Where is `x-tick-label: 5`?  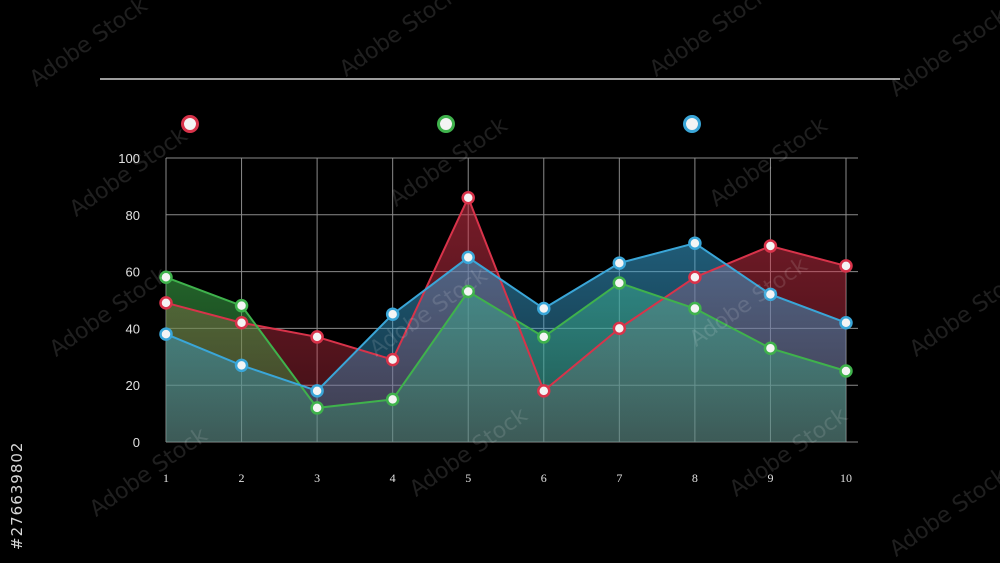
x-tick-label: 5 is located at coordinates (468, 478).